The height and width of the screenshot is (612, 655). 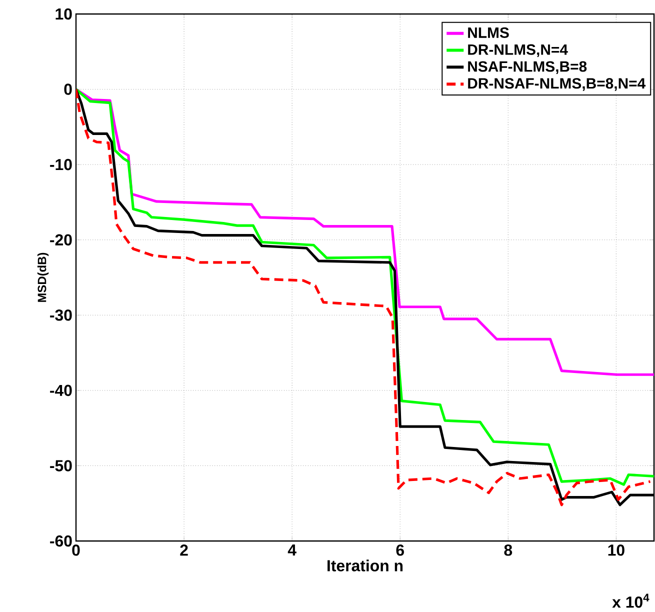 I want to click on y-tick-label: -50, so click(x=61, y=466).